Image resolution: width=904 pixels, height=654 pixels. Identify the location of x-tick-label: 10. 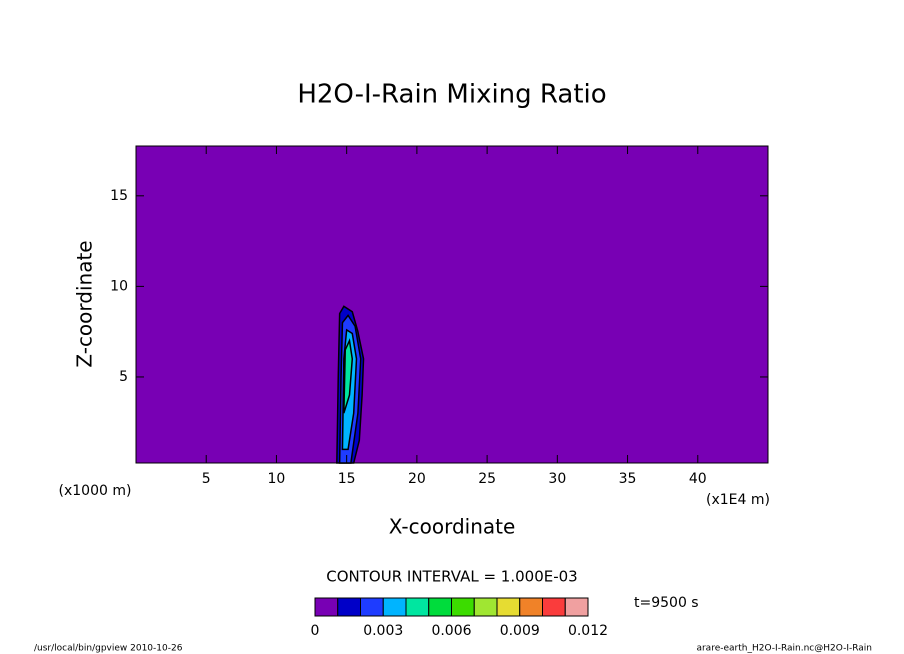
(277, 479).